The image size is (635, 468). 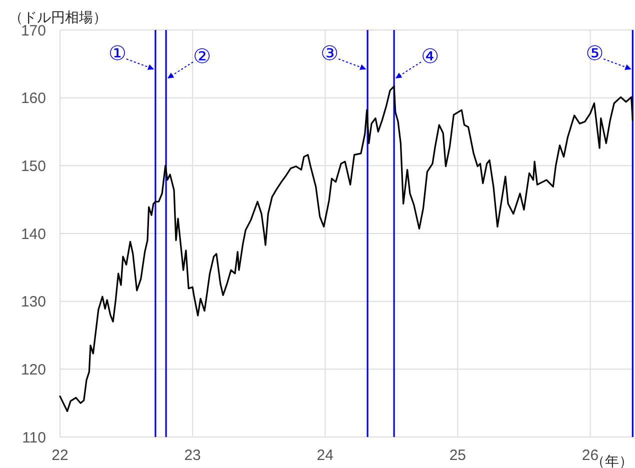 I want to click on x-tick-label: 22, so click(x=60, y=455).